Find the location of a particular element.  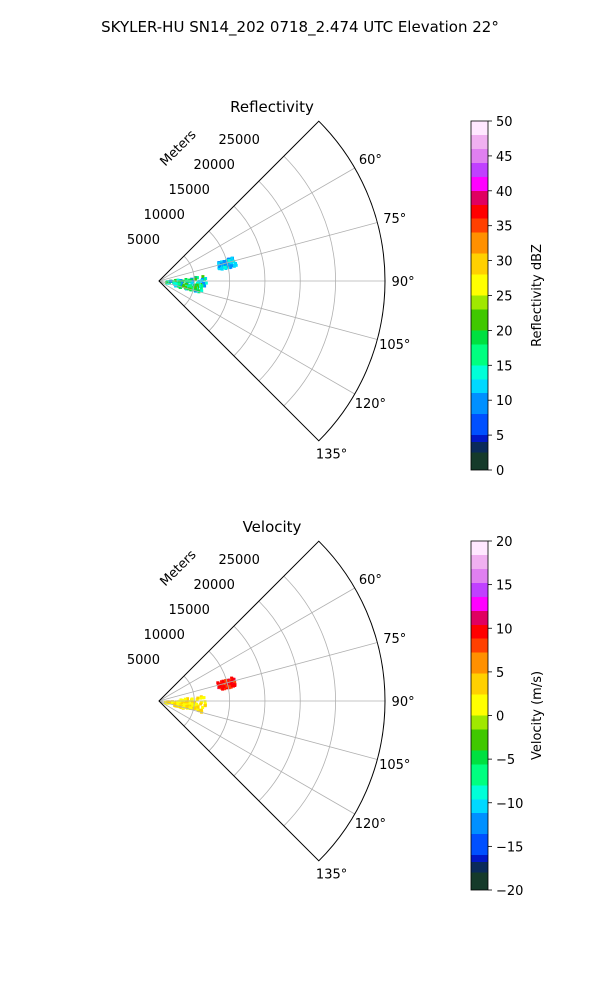

colorbar-tick-label: 10 is located at coordinates (504, 401).